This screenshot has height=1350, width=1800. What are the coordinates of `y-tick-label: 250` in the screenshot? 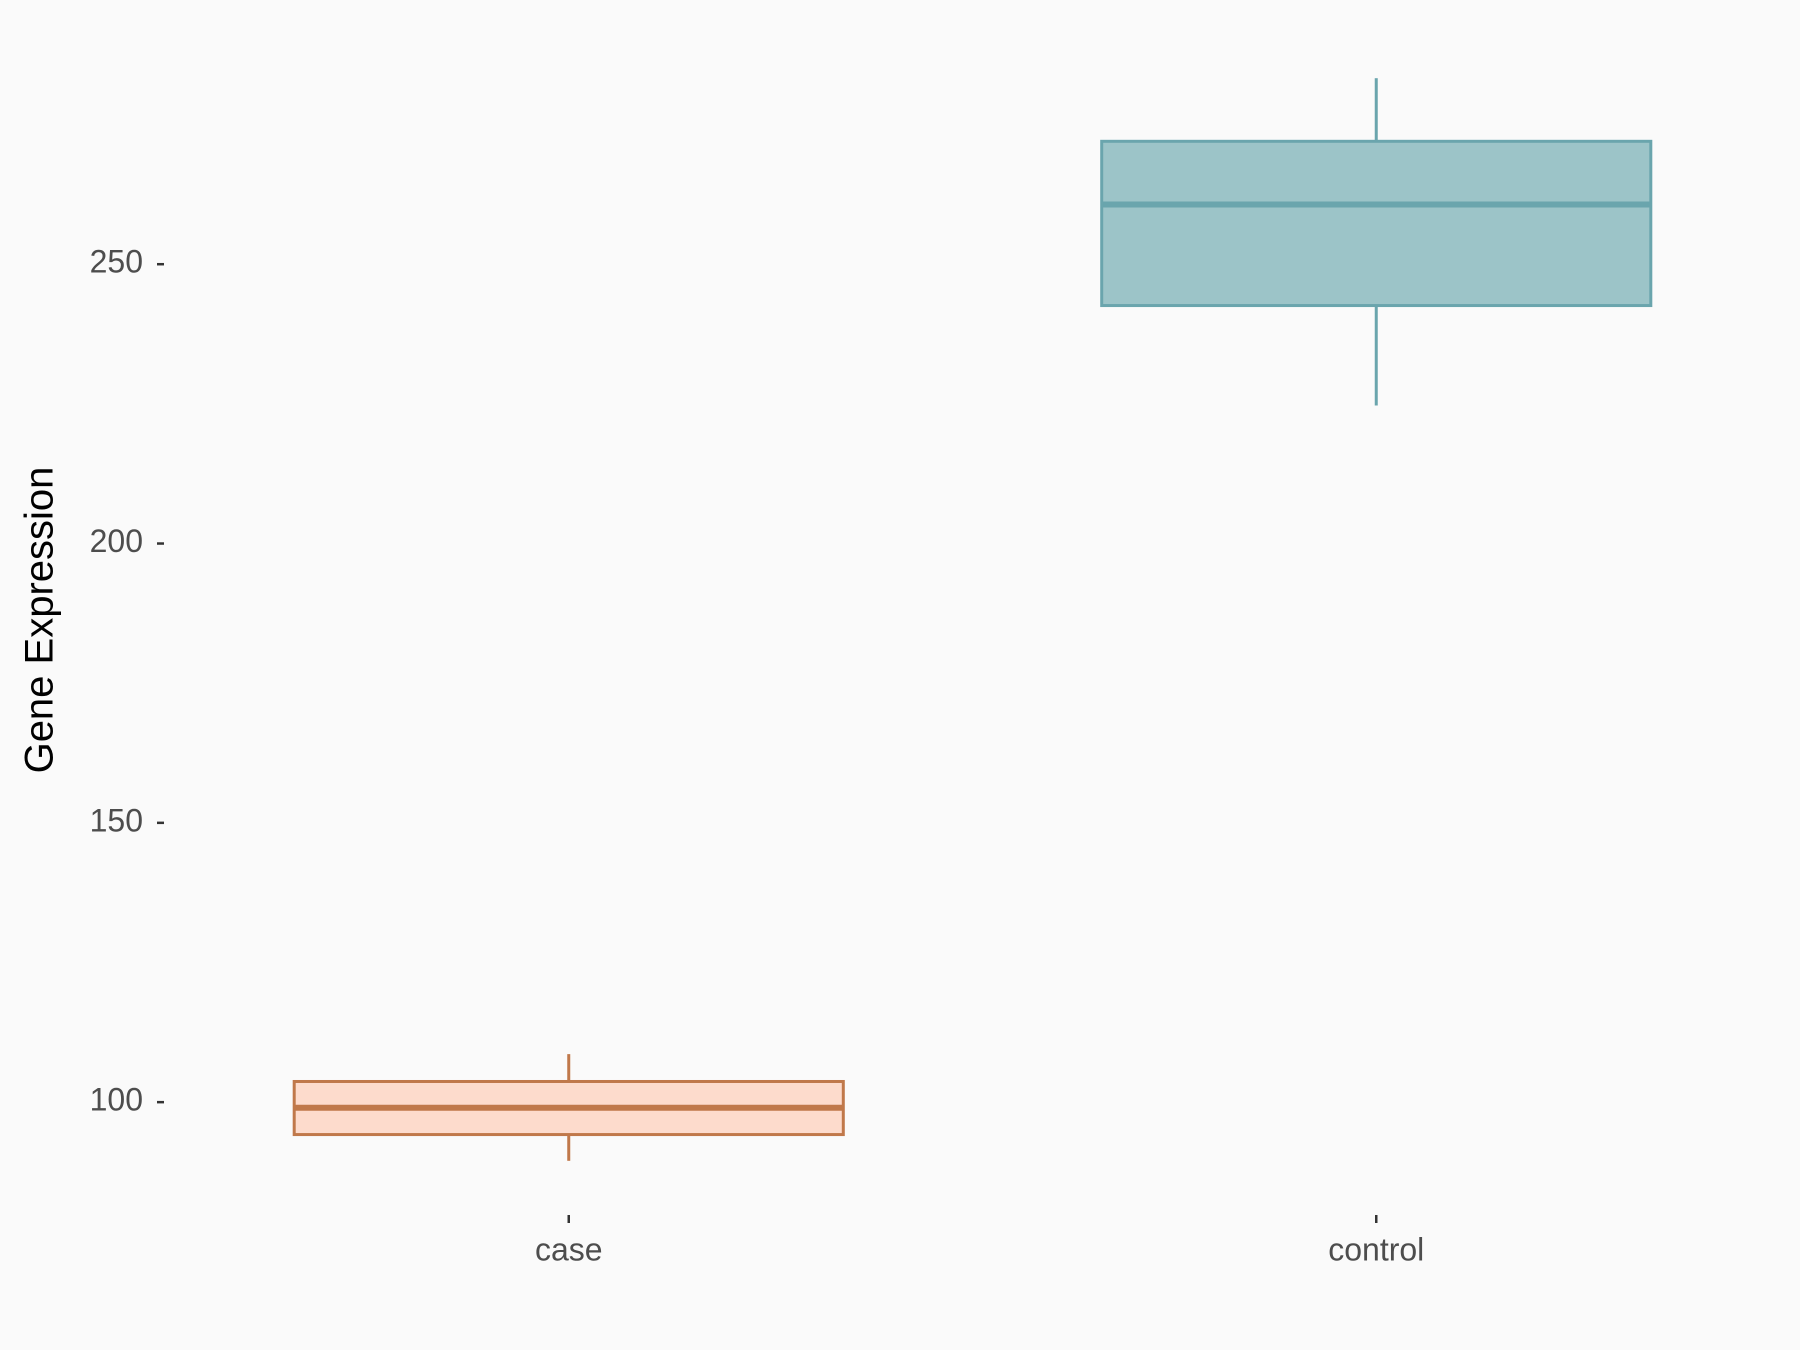 It's located at (116, 262).